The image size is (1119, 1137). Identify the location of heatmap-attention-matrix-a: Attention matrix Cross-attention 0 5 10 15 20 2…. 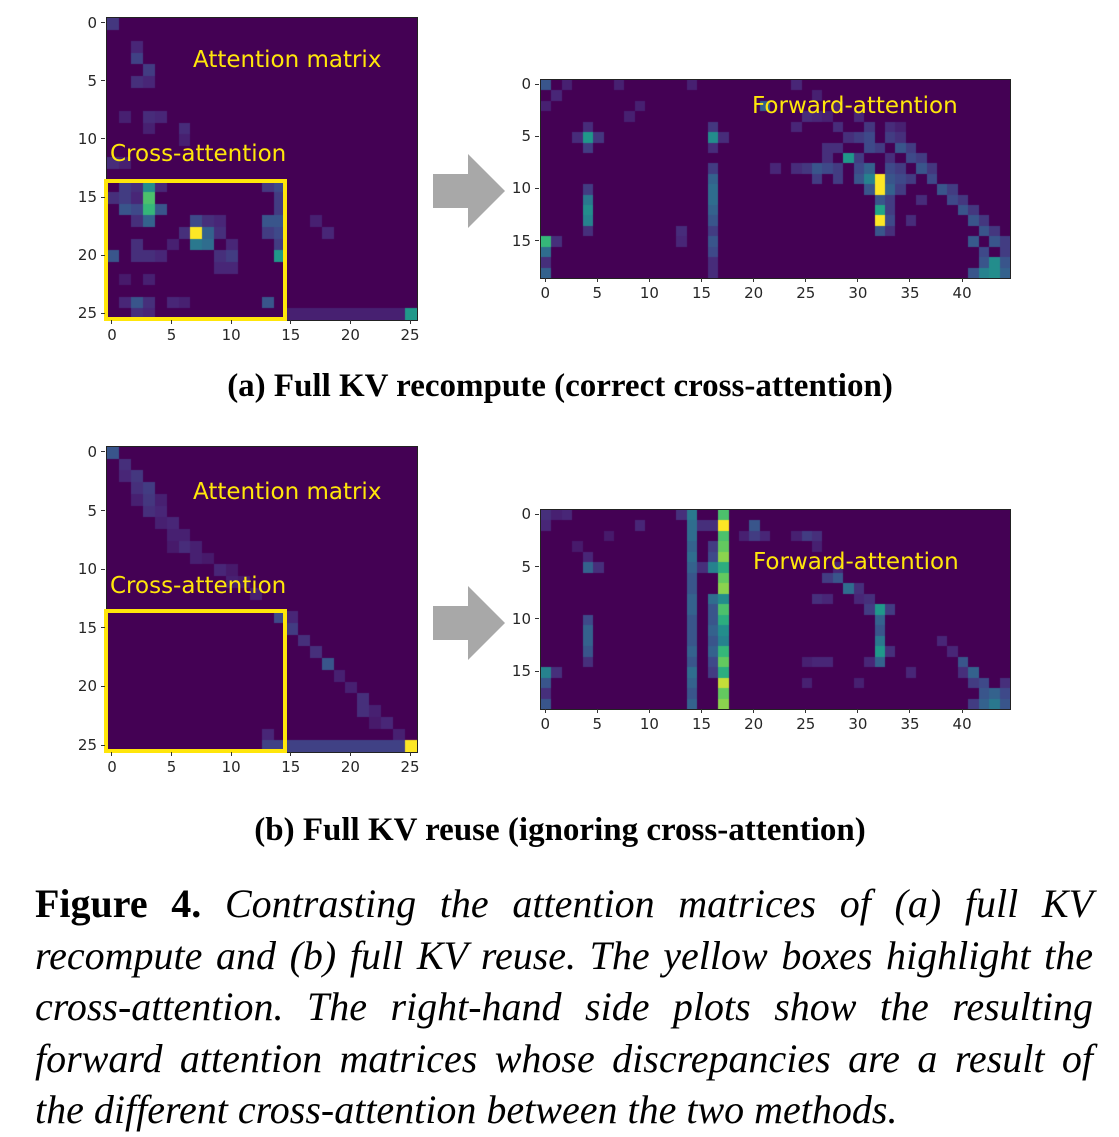
(249, 179).